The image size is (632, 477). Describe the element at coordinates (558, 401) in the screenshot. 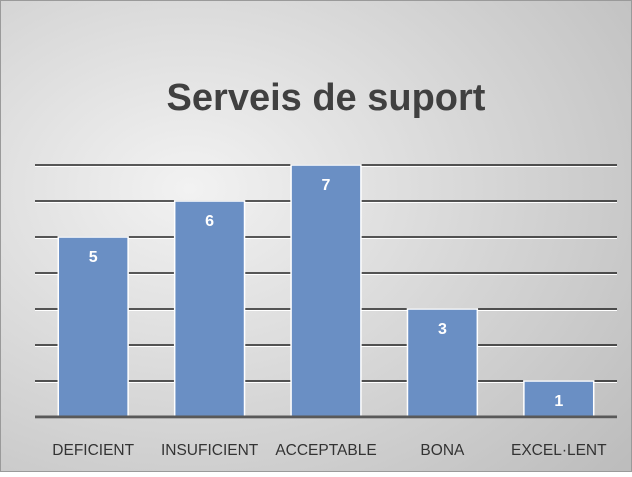

I see `data-label: 1` at that location.